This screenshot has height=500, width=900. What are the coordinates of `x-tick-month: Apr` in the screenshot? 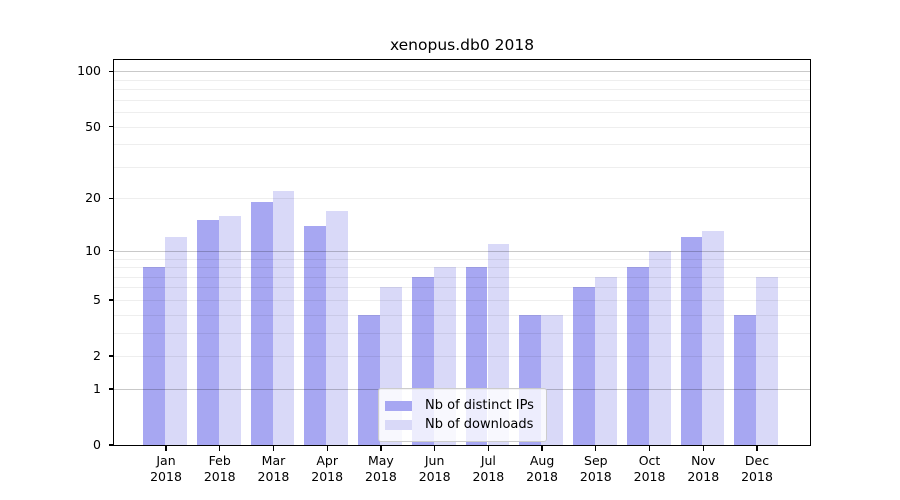 It's located at (327, 460).